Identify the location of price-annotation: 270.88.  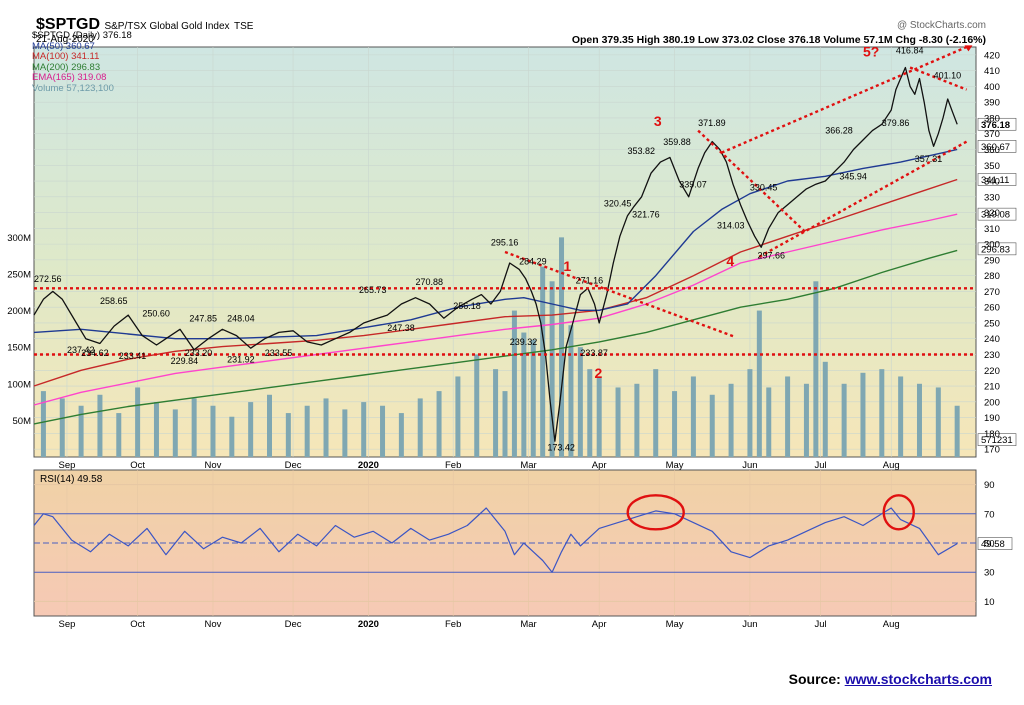
(430, 282).